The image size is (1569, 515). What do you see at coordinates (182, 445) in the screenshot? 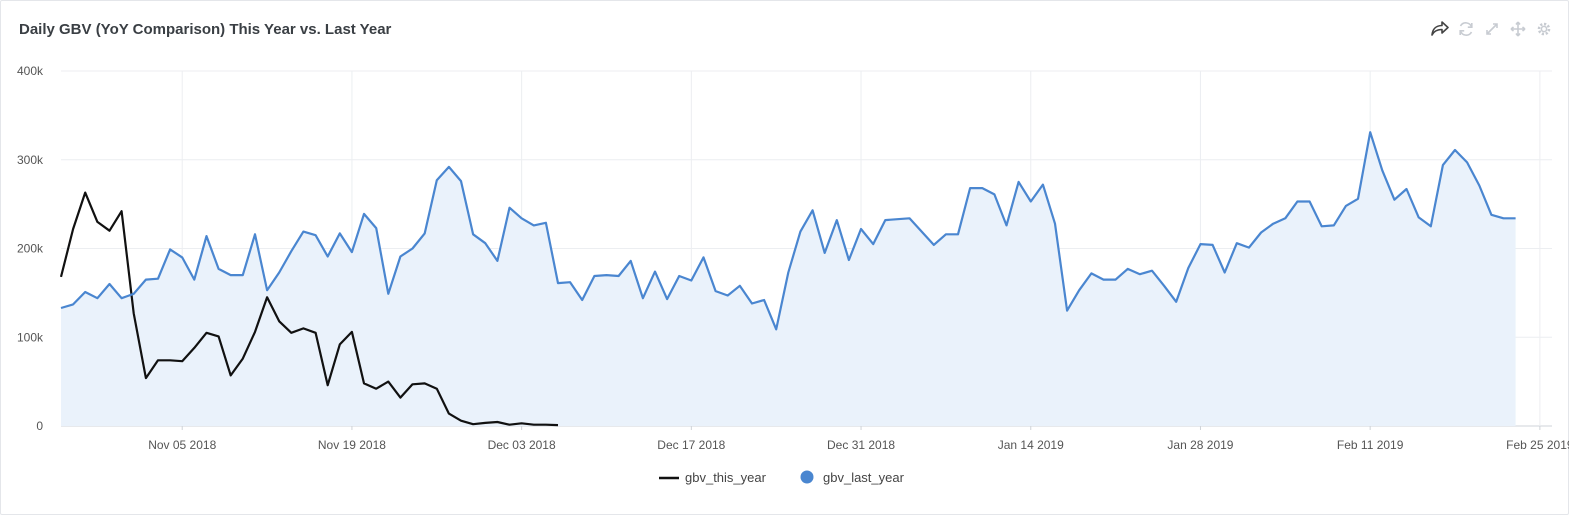
I see `x-tick-label: Nov 05 2018` at bounding box center [182, 445].